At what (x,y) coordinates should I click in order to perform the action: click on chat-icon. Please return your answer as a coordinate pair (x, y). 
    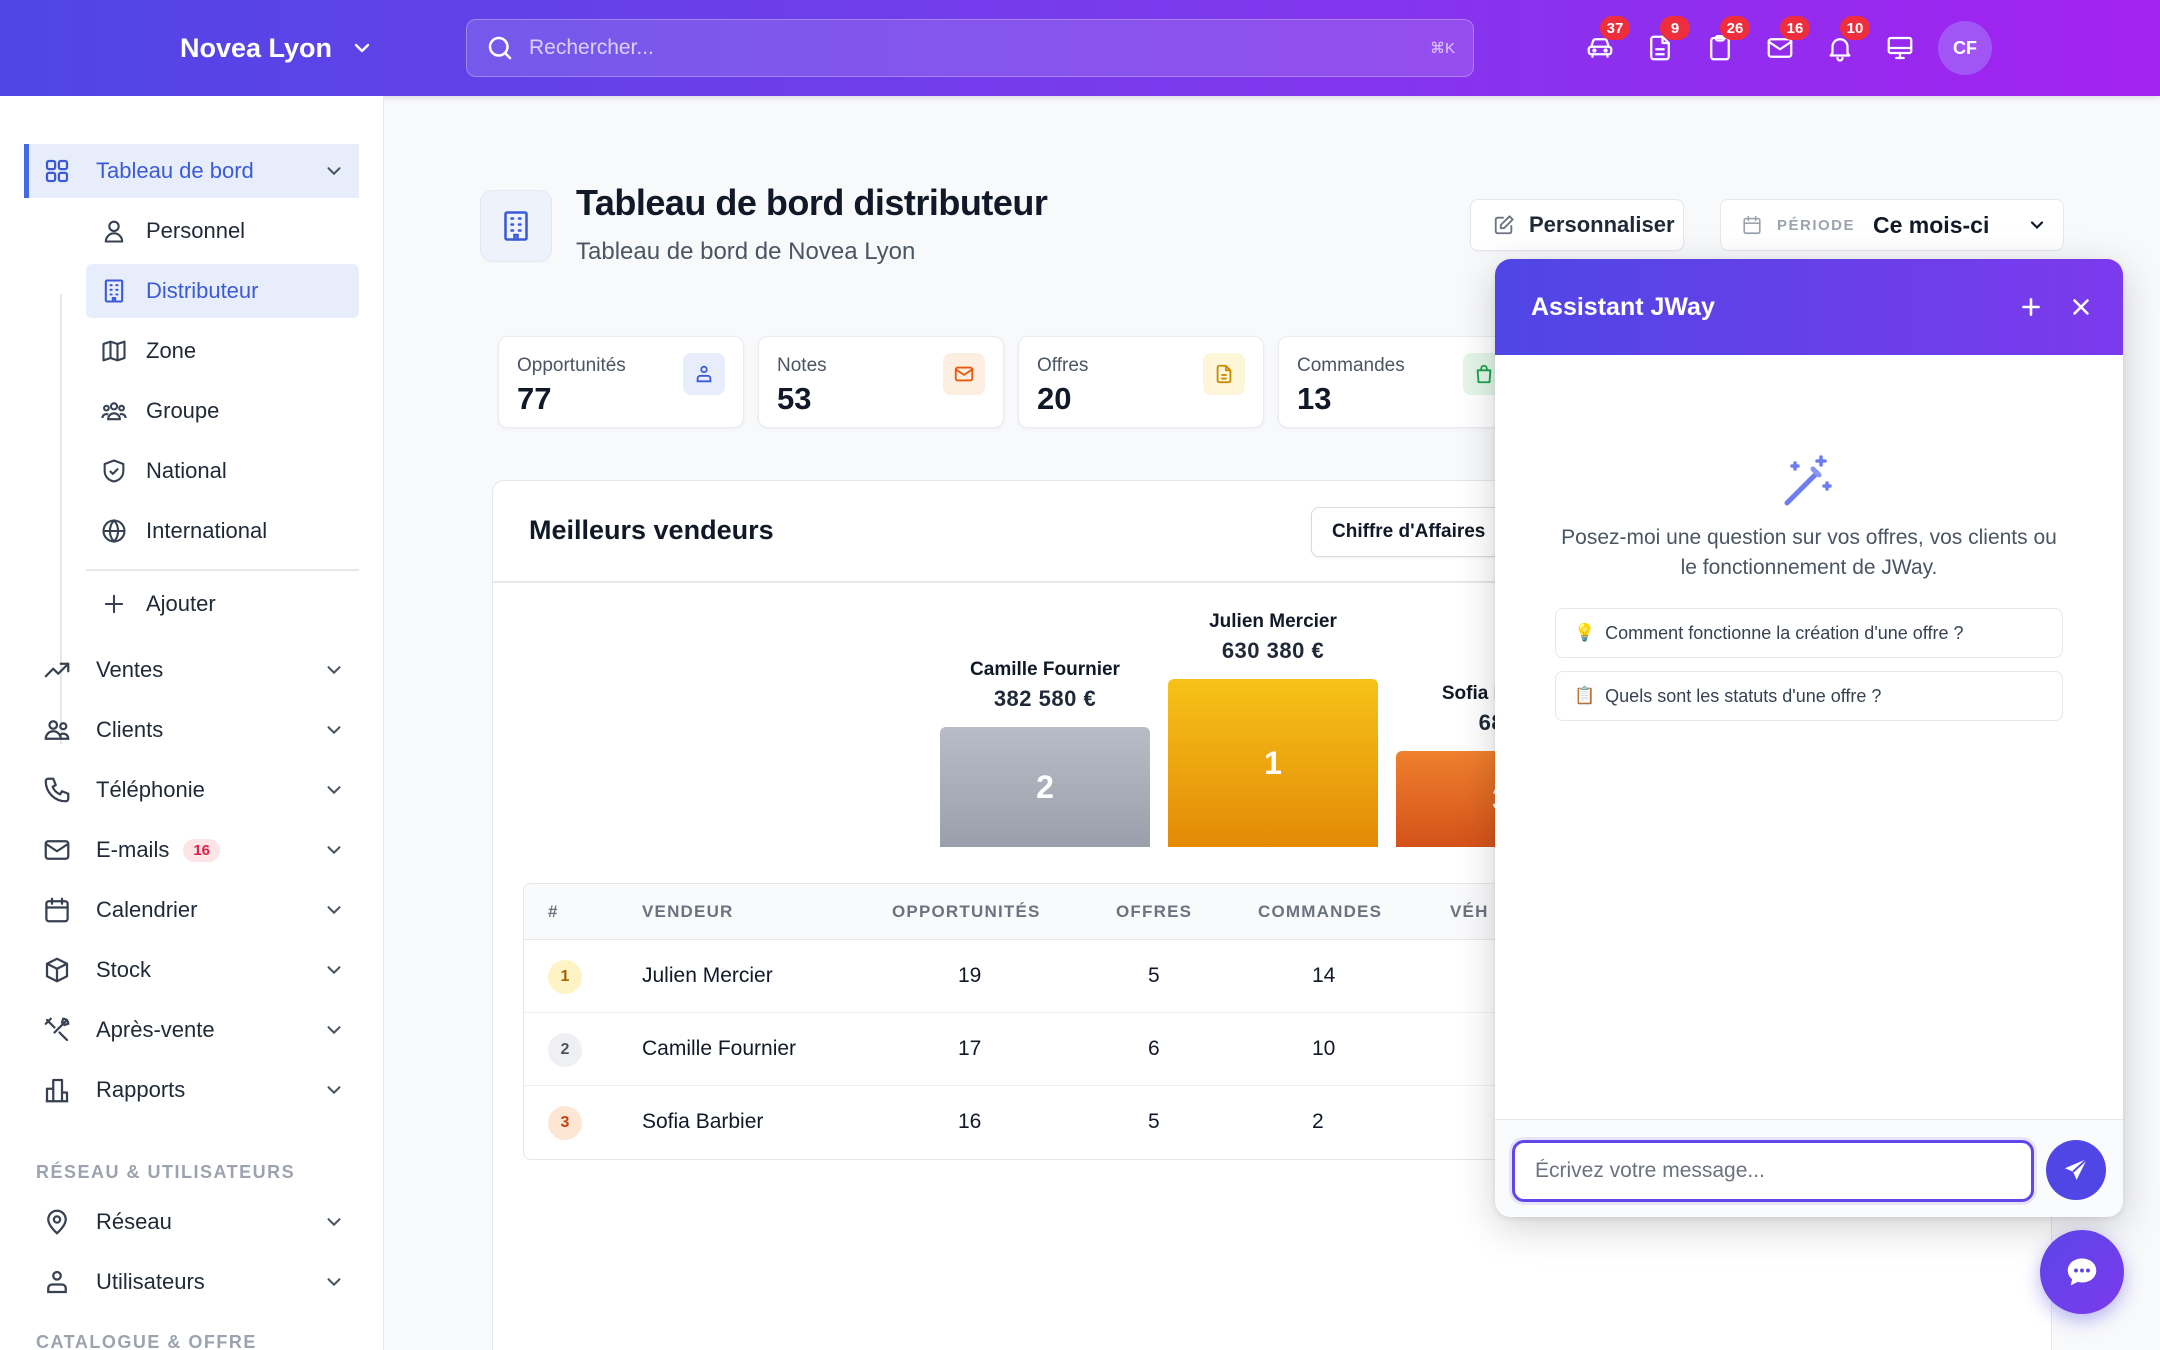
    Looking at the image, I should click on (2082, 1272).